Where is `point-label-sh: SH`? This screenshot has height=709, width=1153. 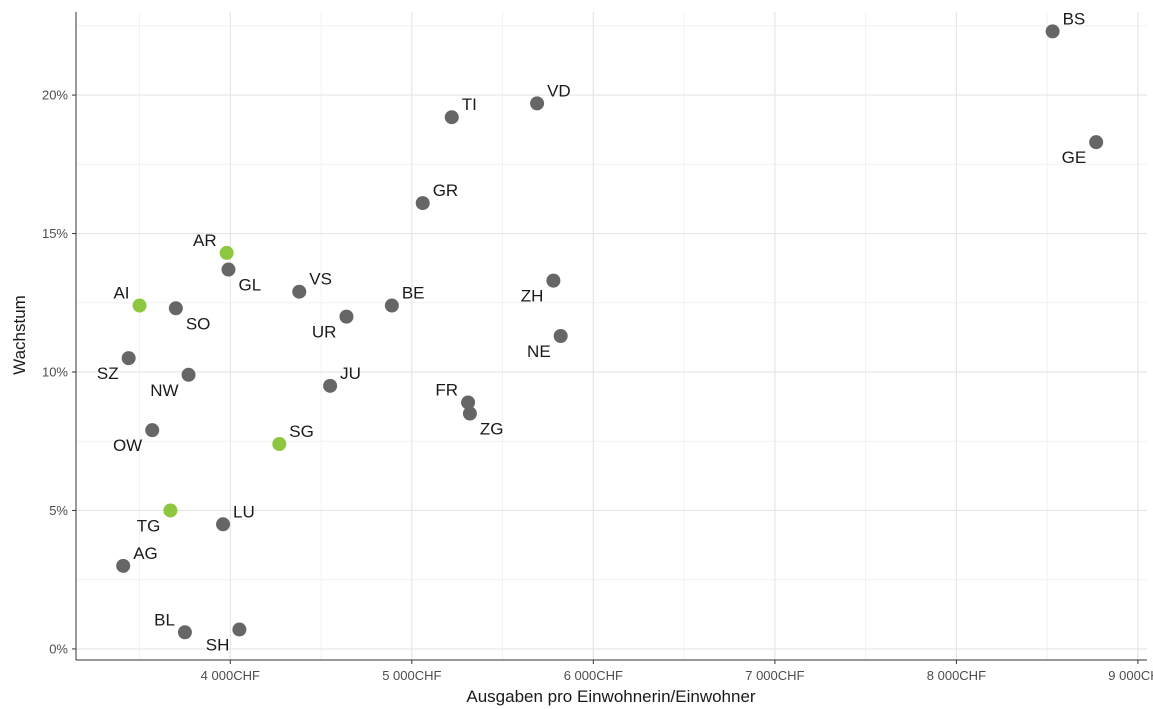
point-label-sh: SH is located at coordinates (218, 645).